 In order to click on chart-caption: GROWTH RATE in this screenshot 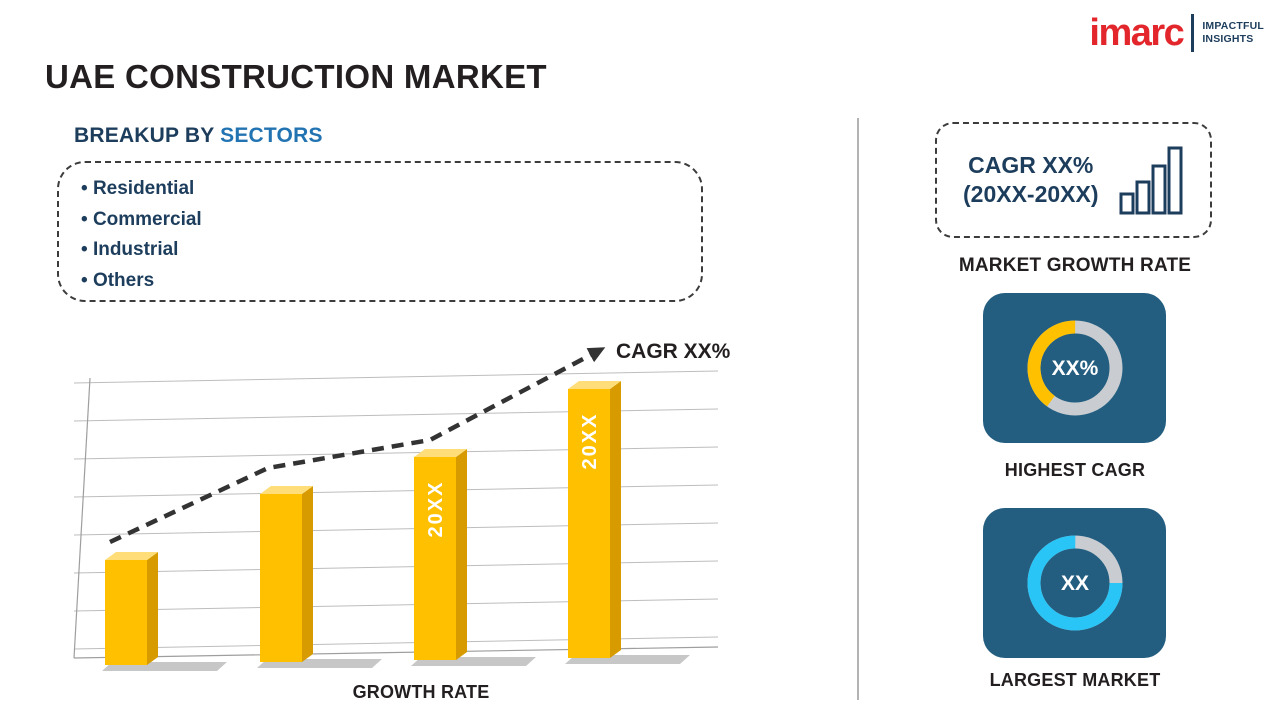, I will do `click(421, 692)`.